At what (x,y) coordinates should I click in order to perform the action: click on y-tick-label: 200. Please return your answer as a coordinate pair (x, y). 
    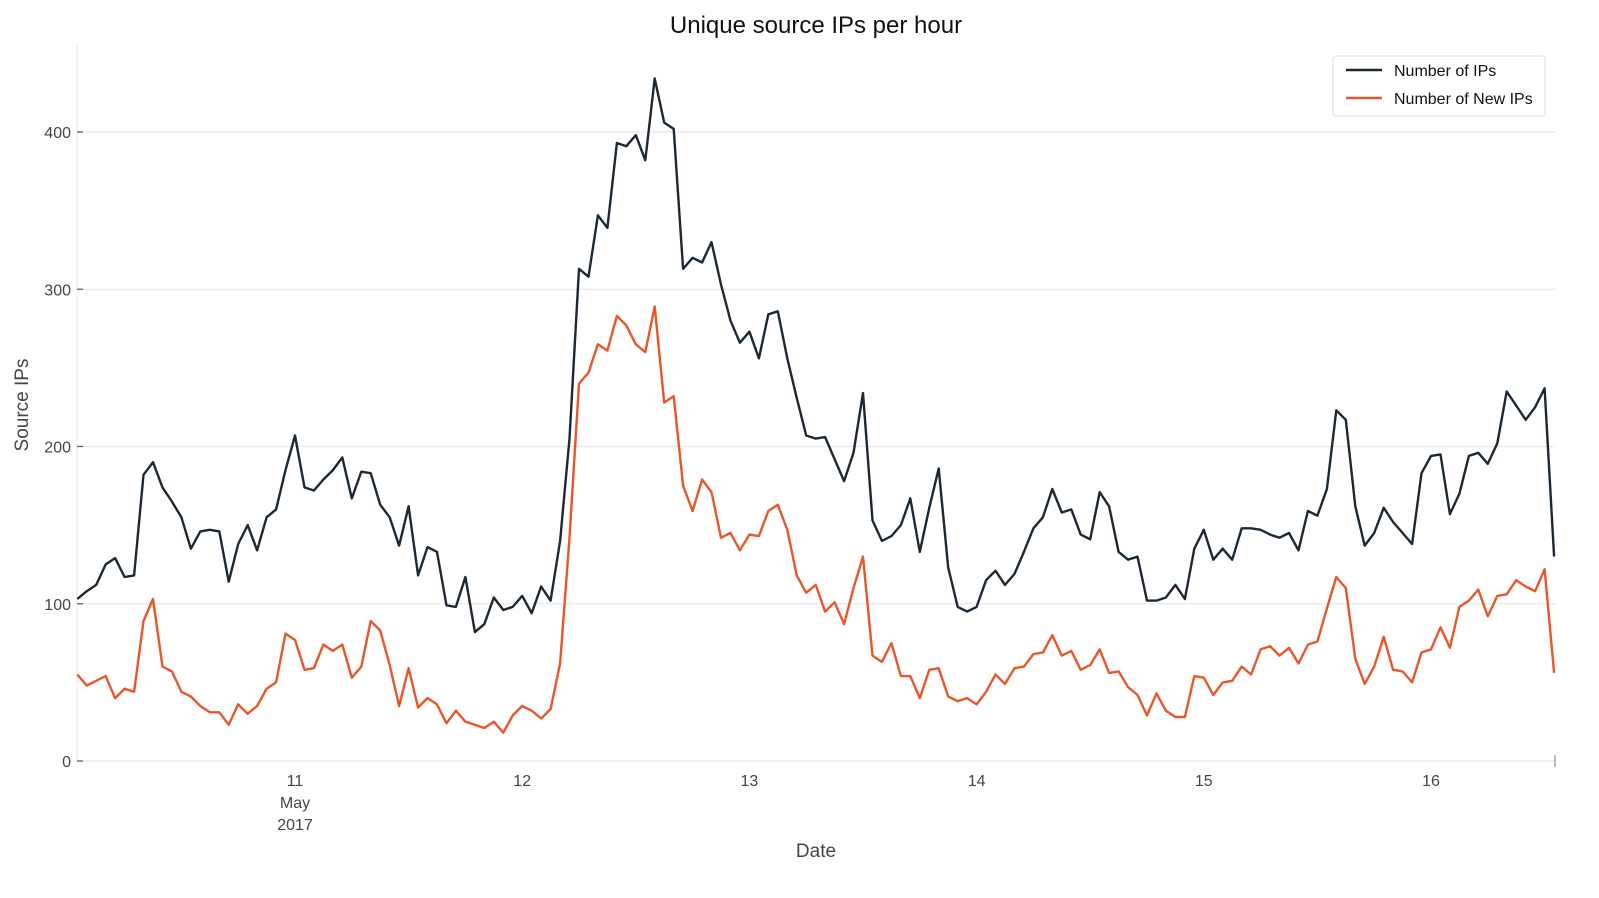
    Looking at the image, I should click on (57, 448).